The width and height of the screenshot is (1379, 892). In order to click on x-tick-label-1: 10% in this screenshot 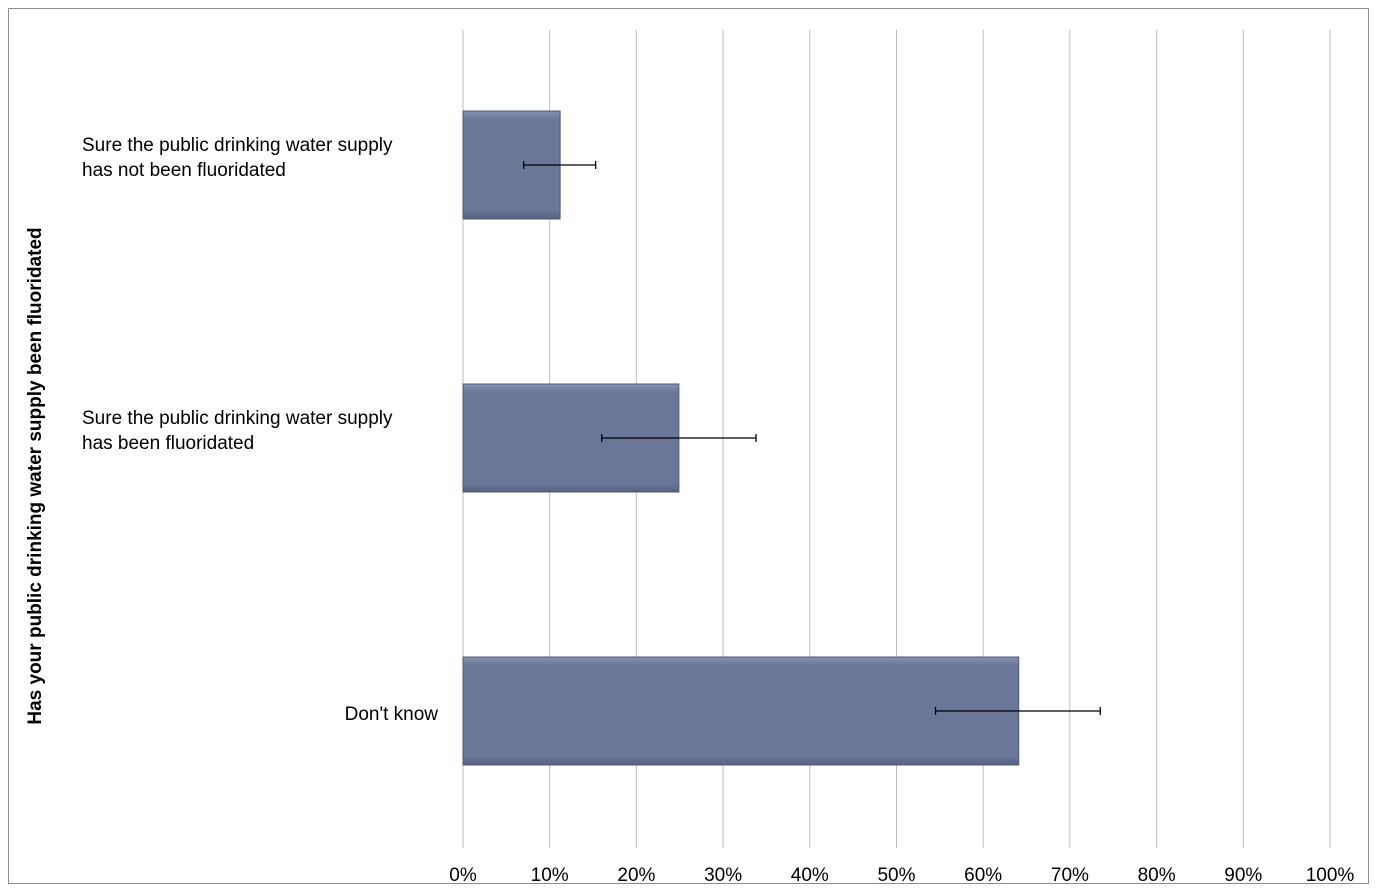, I will do `click(550, 875)`.